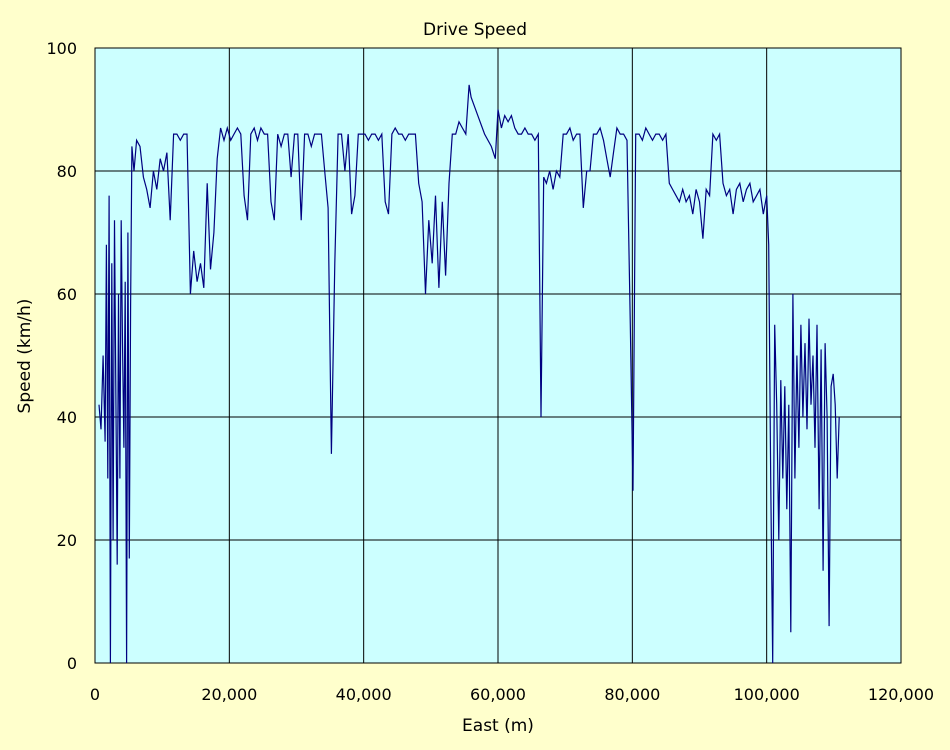  What do you see at coordinates (67, 540) in the screenshot?
I see `y-tick-label: 20` at bounding box center [67, 540].